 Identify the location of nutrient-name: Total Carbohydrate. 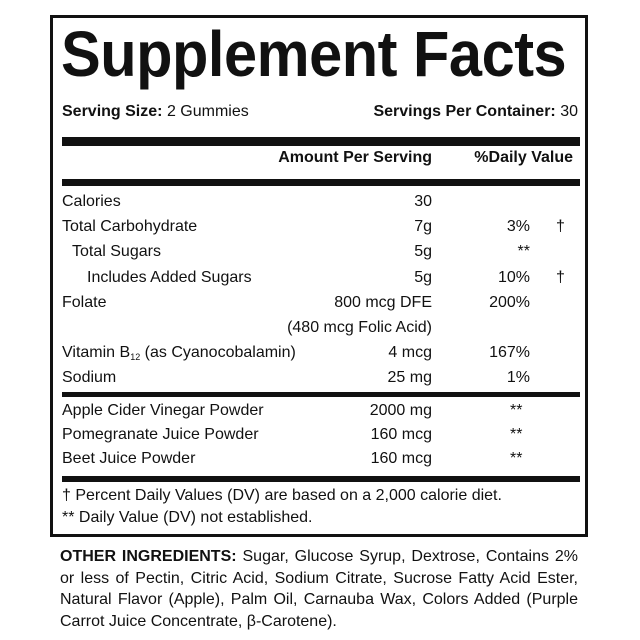
(130, 227).